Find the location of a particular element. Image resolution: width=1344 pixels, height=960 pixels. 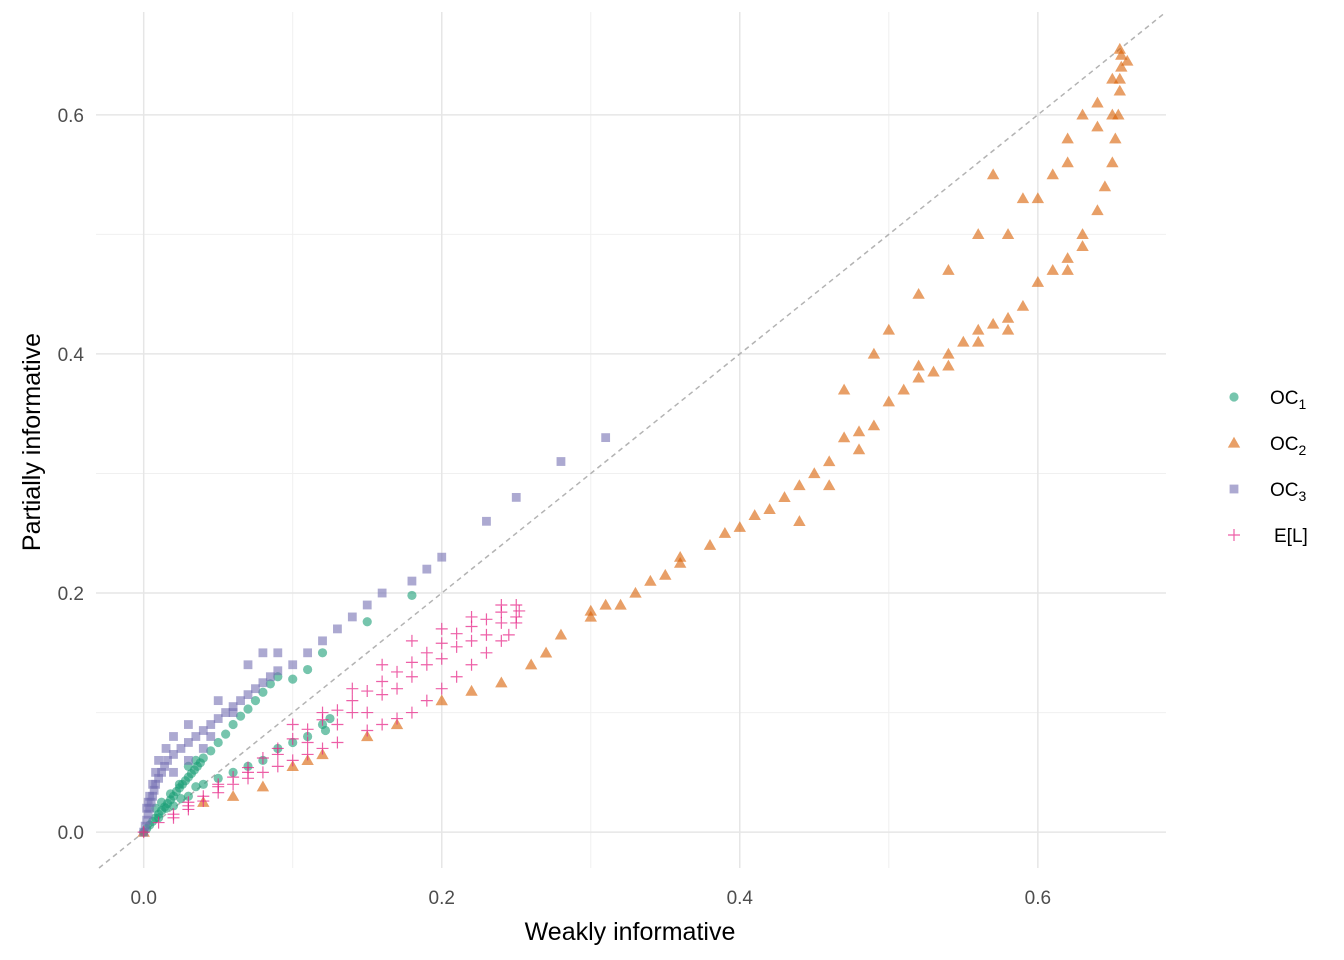

x-tick-label: 0.6 is located at coordinates (1038, 898).